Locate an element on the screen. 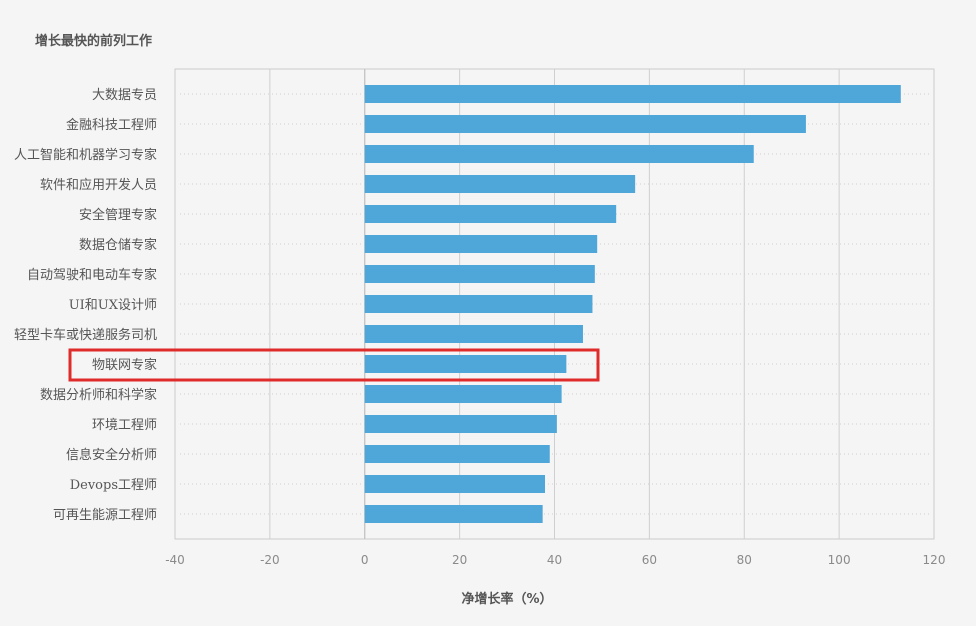 The width and height of the screenshot is (976, 626). category-label: 软件和应用开发人员 is located at coordinates (98, 185).